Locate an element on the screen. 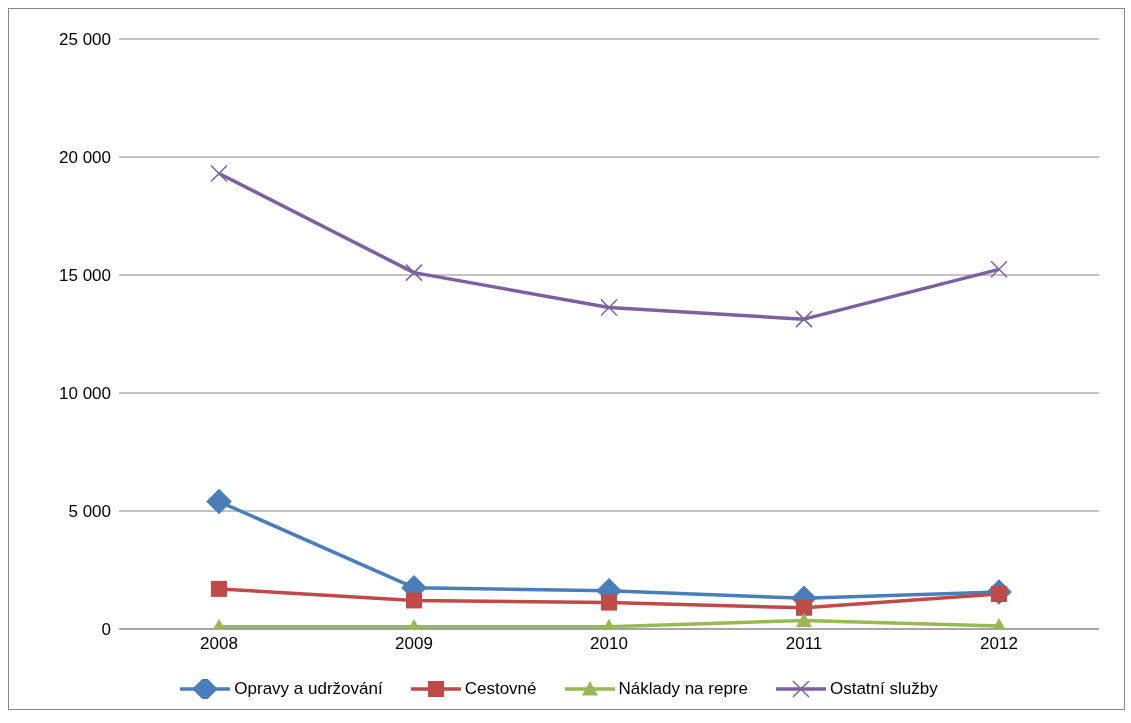  y-tick-label: 5 000 is located at coordinates (89, 512).